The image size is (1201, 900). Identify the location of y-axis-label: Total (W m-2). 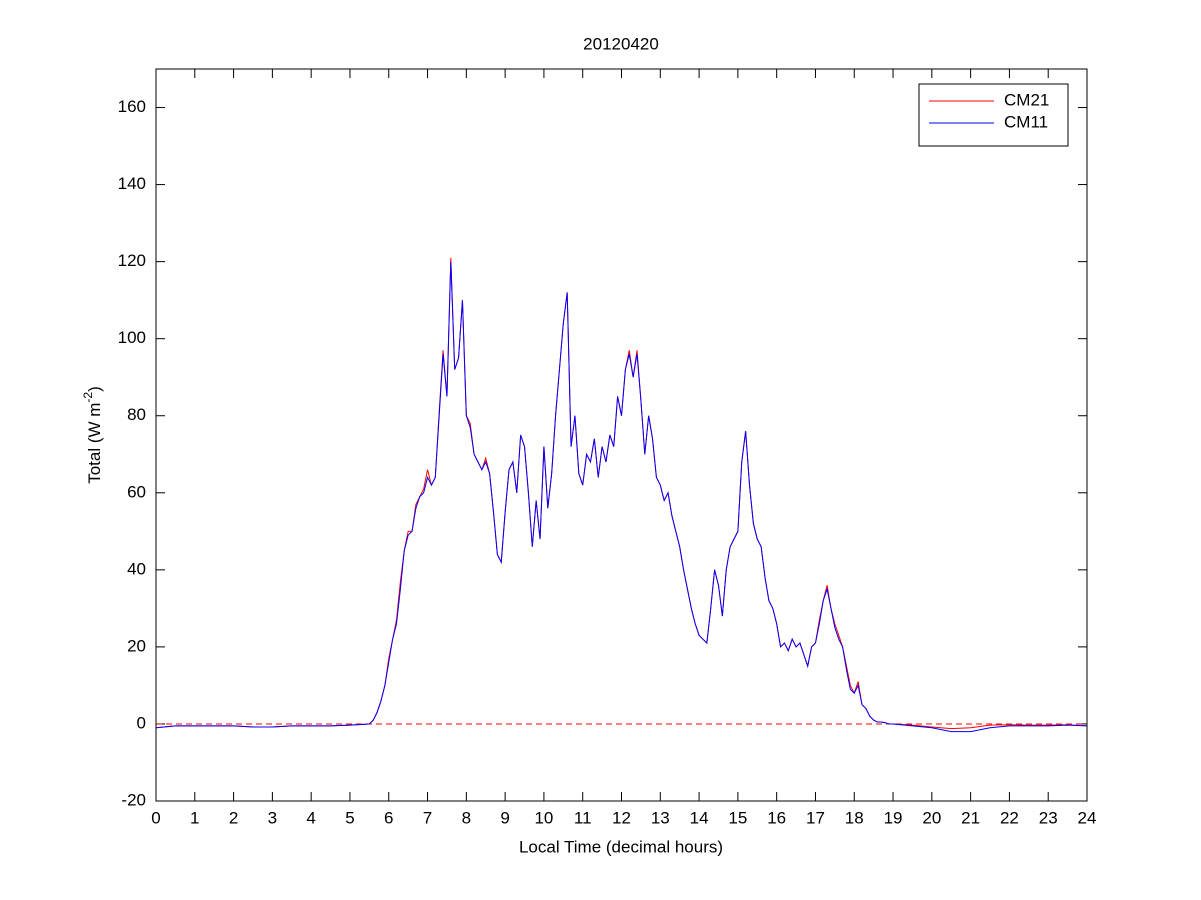
(92, 435).